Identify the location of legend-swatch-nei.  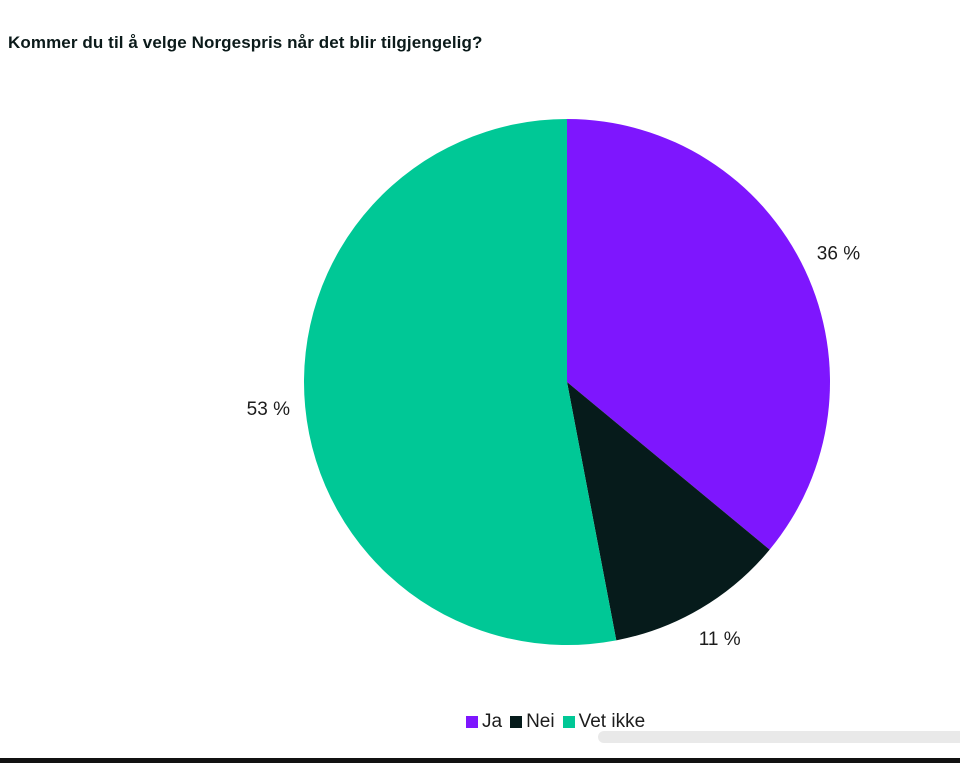
(516, 722).